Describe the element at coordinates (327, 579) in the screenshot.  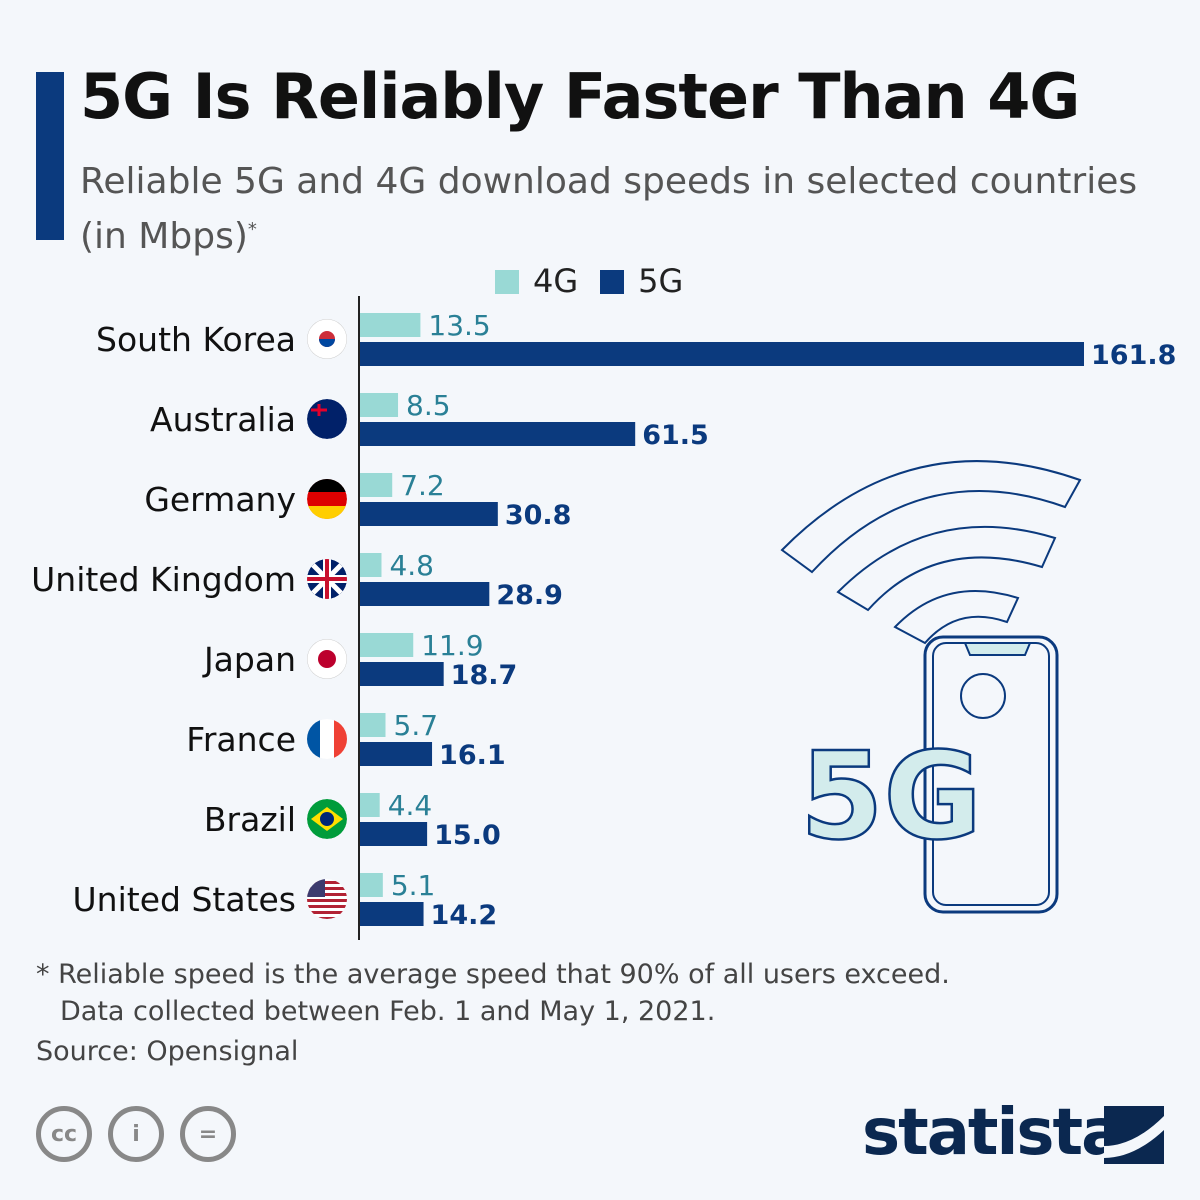
I see `united-kingdom-flag-icon` at that location.